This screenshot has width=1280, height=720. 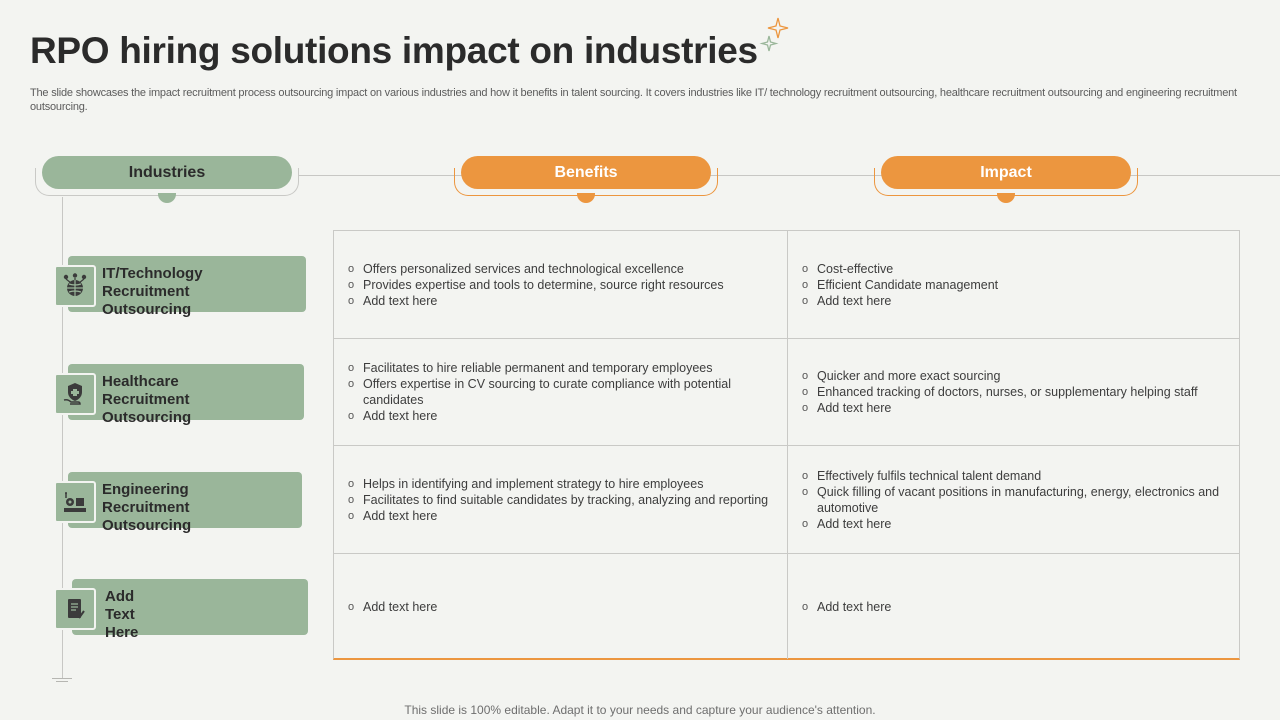 I want to click on industry-label-line: Healthcare, so click(x=140, y=381).